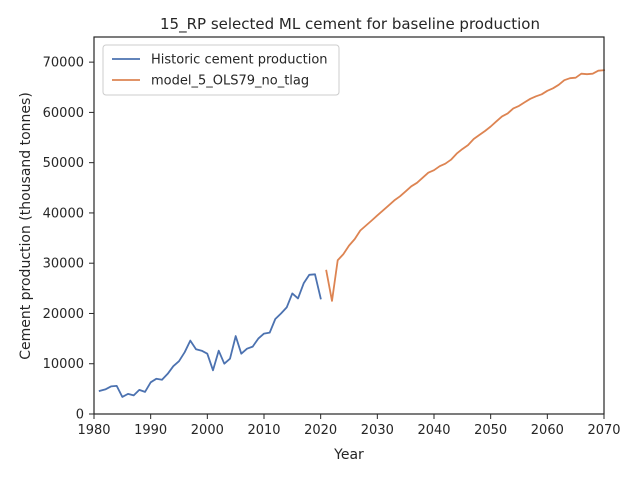 This screenshot has width=640, height=484. What do you see at coordinates (207, 430) in the screenshot?
I see `x-tick-label: 2000` at bounding box center [207, 430].